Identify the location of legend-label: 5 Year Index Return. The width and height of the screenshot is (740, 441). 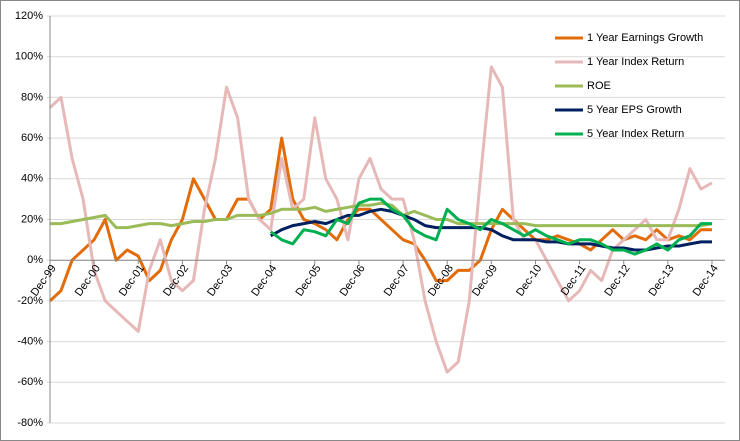
(635, 134).